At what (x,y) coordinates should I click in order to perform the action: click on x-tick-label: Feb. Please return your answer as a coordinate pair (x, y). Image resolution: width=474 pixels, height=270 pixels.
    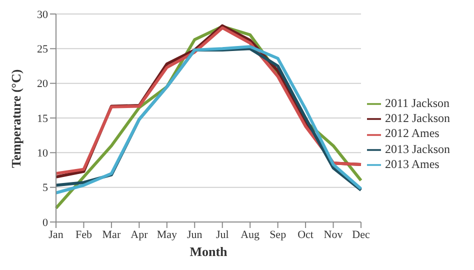
    Looking at the image, I should click on (83, 234).